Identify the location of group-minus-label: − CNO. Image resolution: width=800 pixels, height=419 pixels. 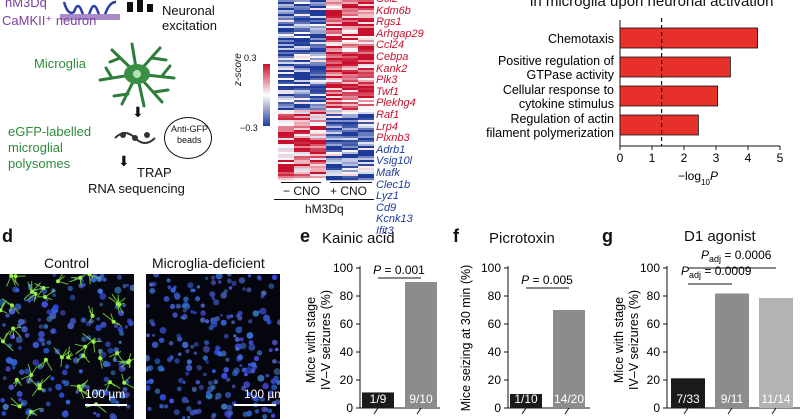
(302, 191).